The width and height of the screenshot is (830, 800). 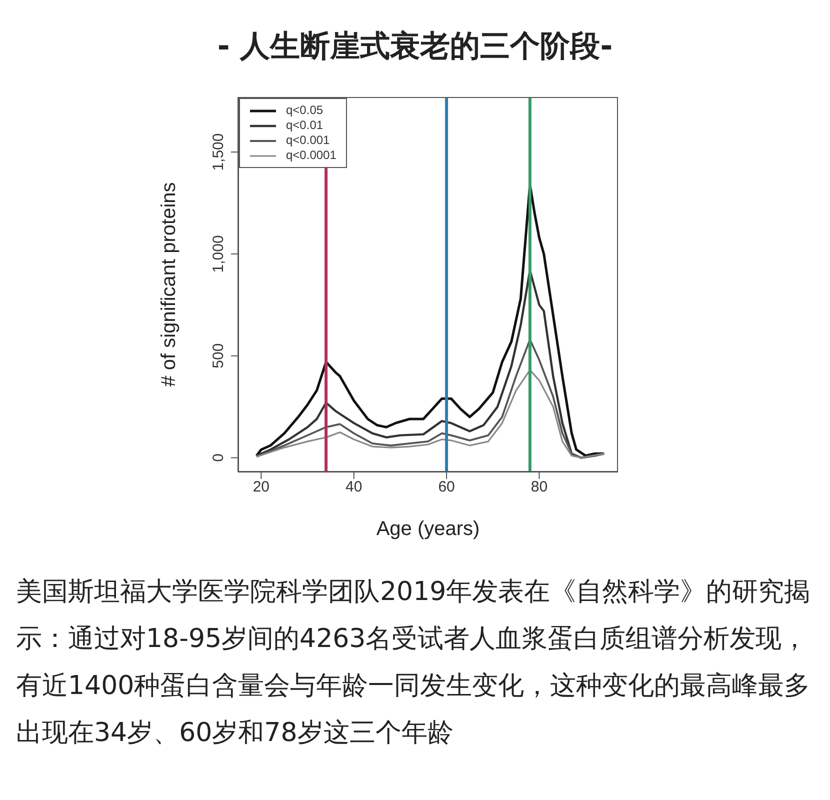 What do you see at coordinates (415, 47) in the screenshot?
I see `chart-title: - 人生断崖式衰老的三个阶段-` at bounding box center [415, 47].